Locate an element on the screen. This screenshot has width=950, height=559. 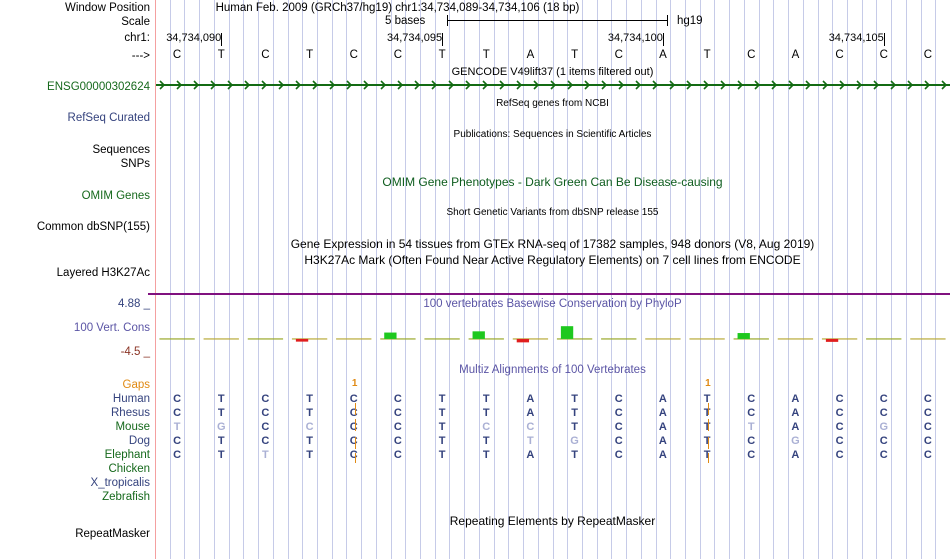
alignment-row: TGCCCCTCCTCATTACGC is located at coordinates (552, 427).